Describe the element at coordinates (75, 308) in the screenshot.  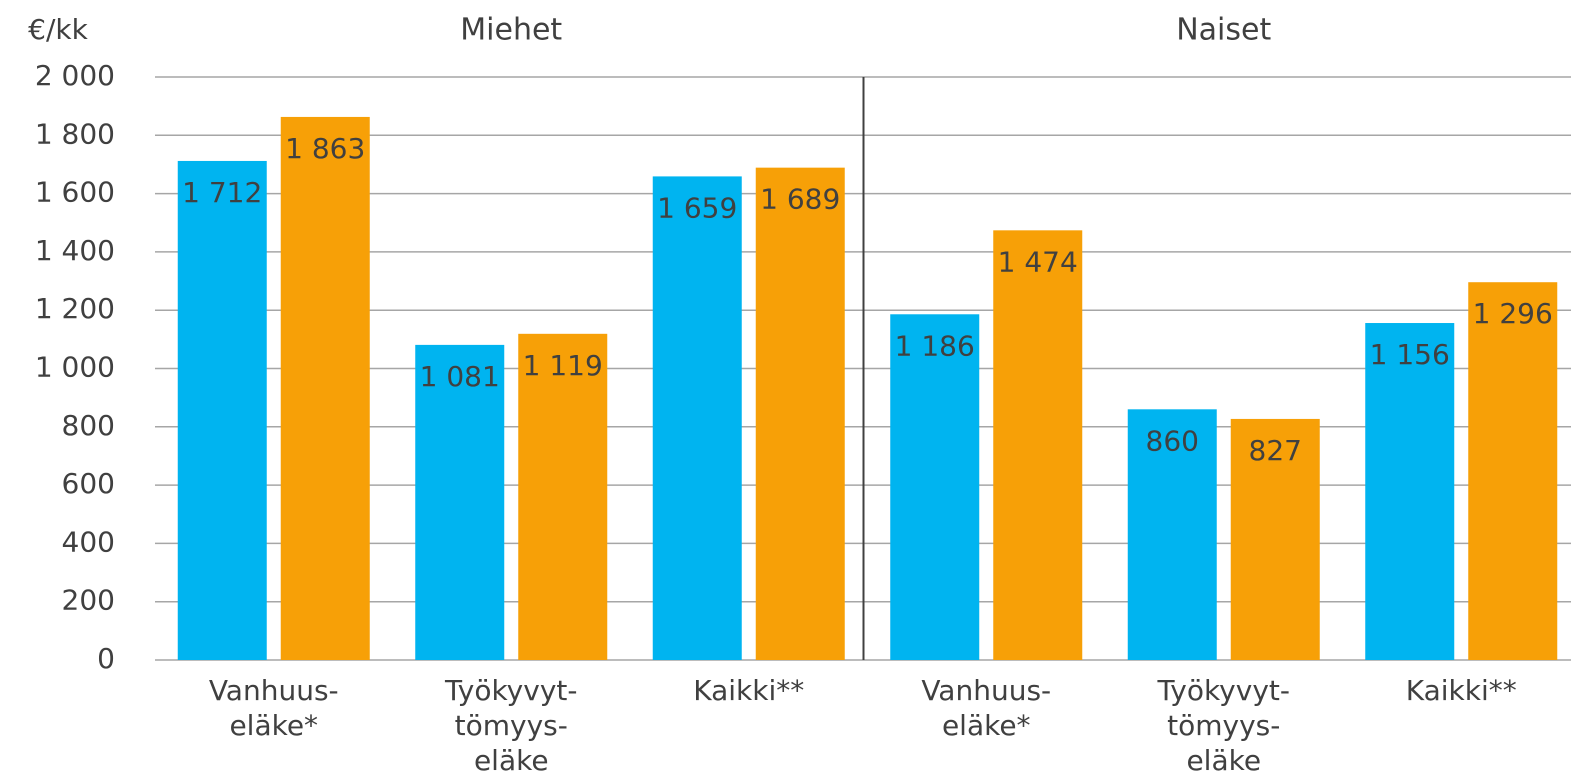
I see `y-tick-label: 1 200` at that location.